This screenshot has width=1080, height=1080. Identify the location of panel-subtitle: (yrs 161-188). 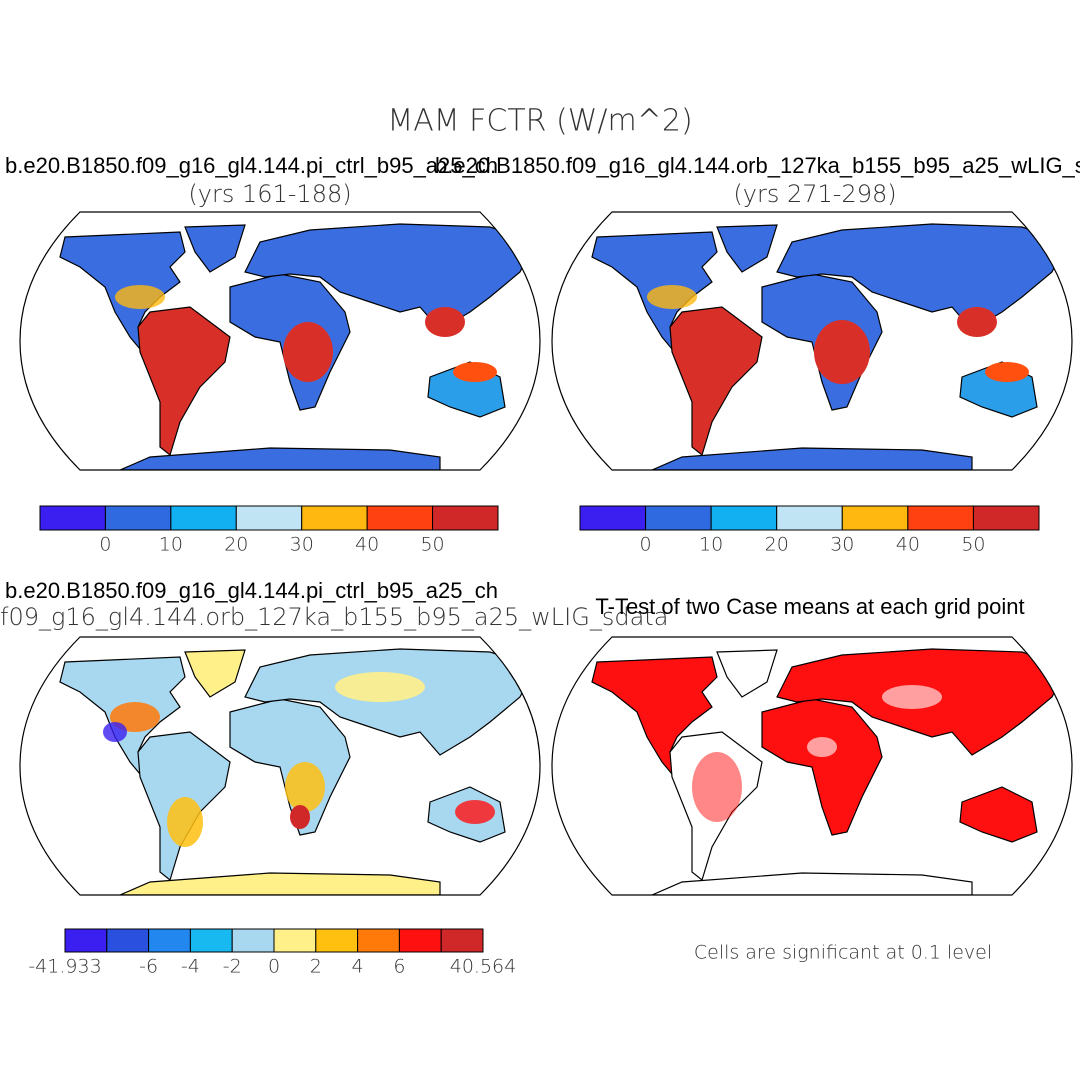
(269, 194).